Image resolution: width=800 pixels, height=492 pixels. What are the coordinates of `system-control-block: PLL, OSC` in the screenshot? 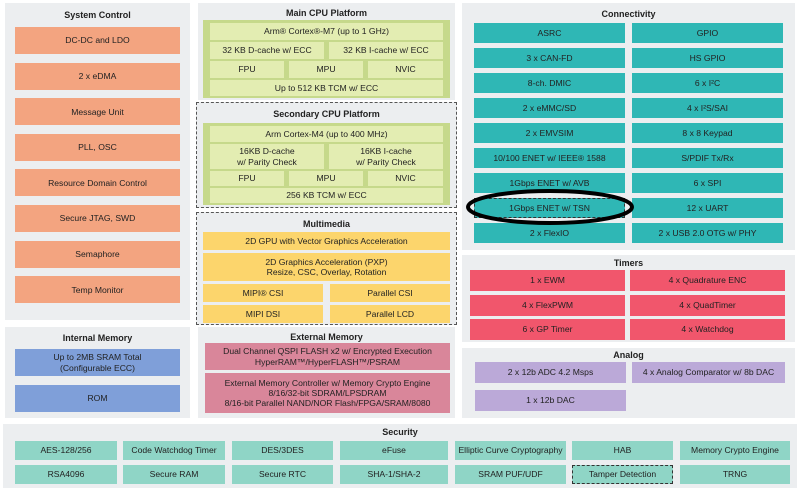 It's located at (97, 147).